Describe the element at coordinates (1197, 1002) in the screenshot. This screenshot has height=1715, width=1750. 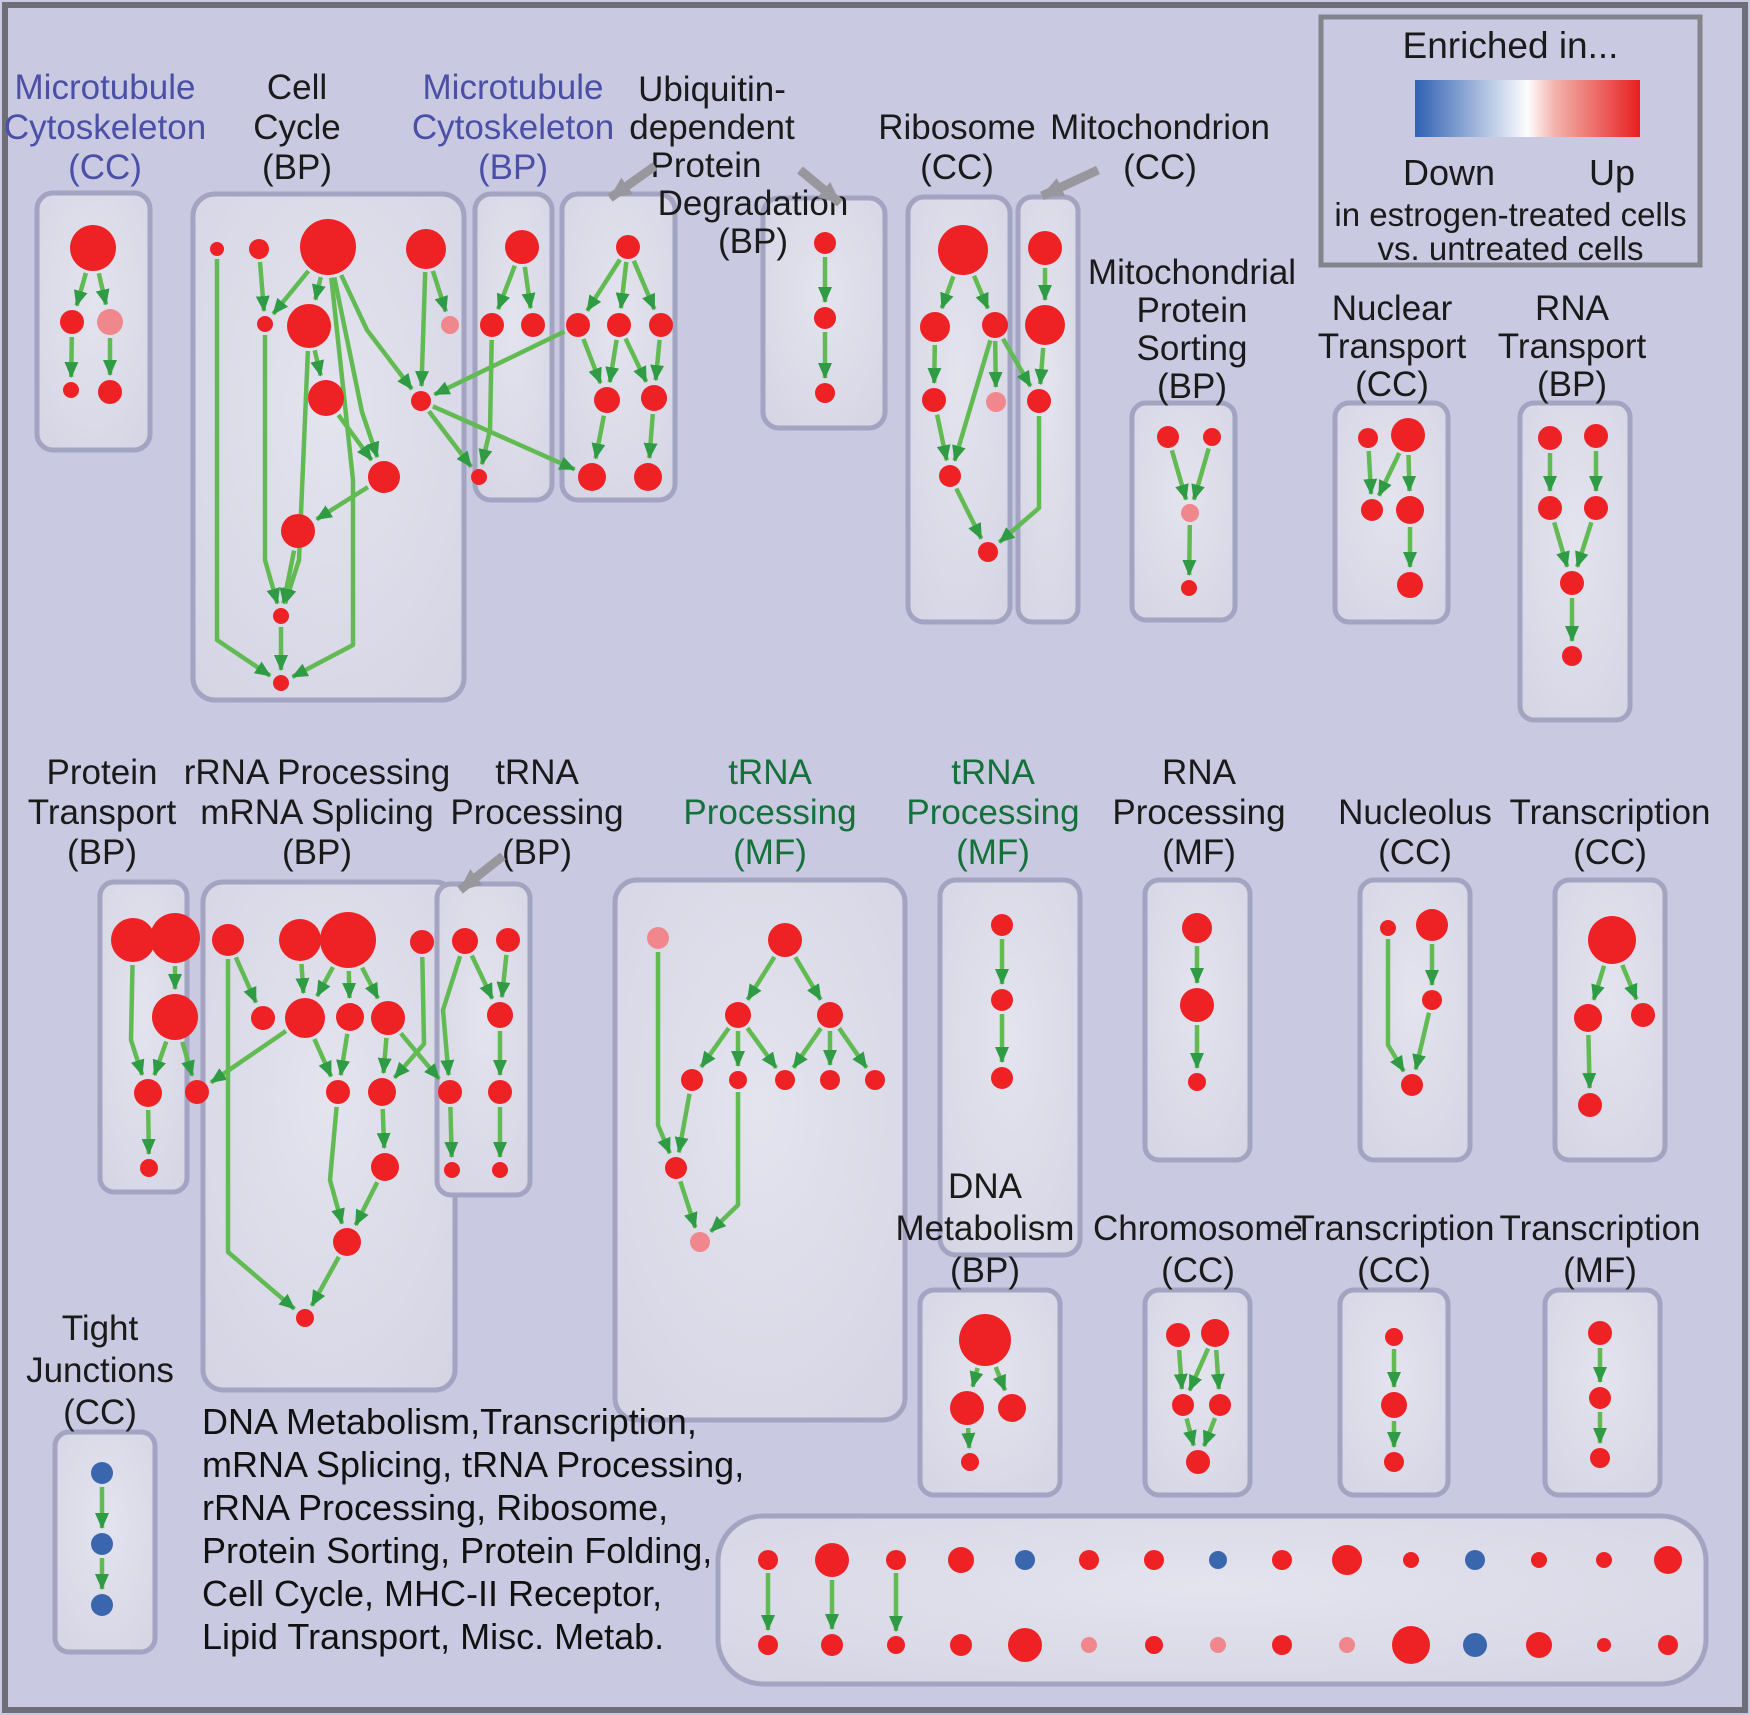
I see `cluster-nodes-rna-processing-mf` at that location.